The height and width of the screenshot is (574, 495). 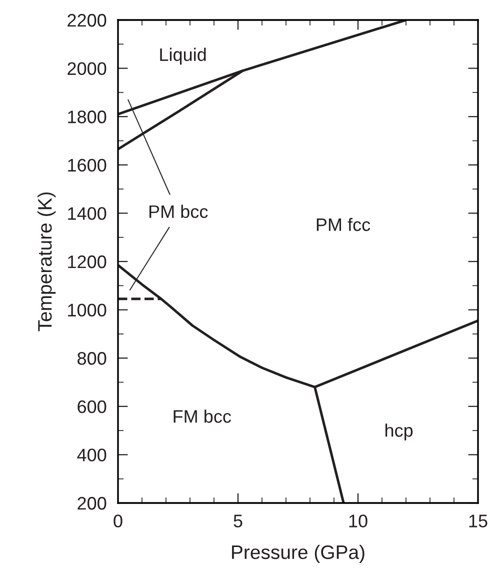 I want to click on annotation: Liquid, so click(x=183, y=56).